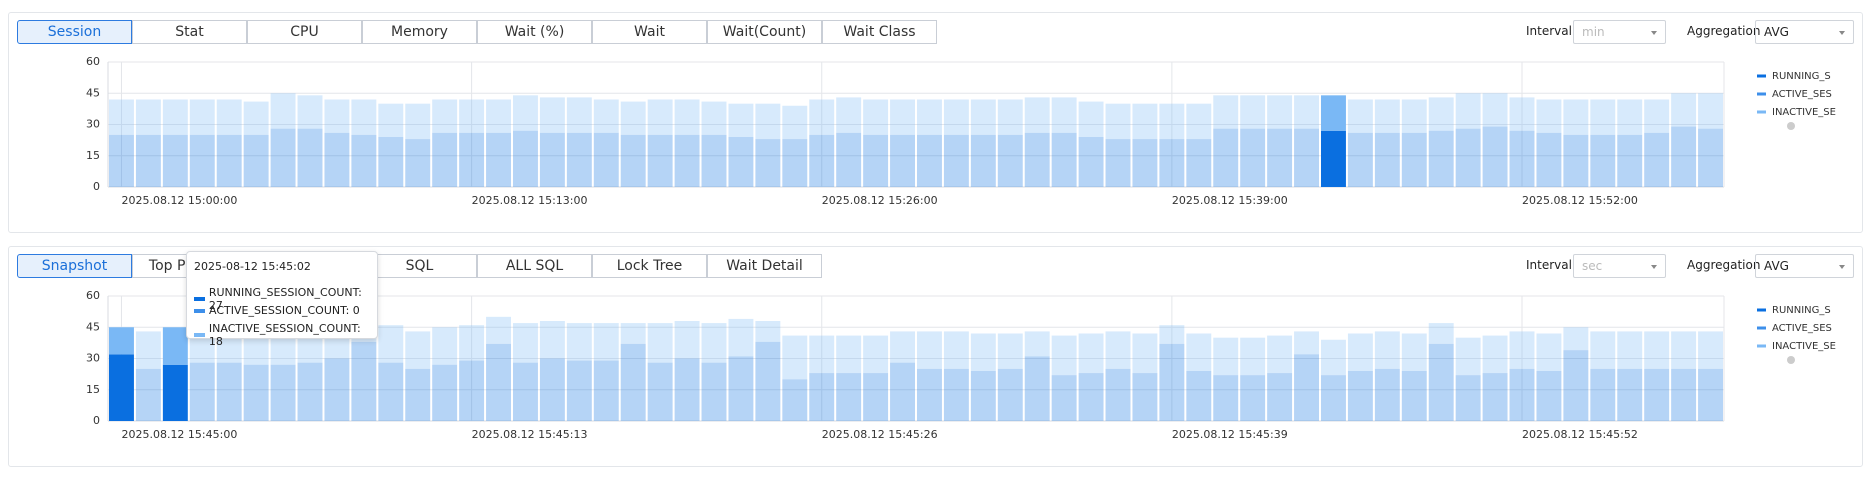 The image size is (1867, 479). I want to click on tooltip-item: RUNNING_SESSION_COUNT: 27, so click(285, 299).